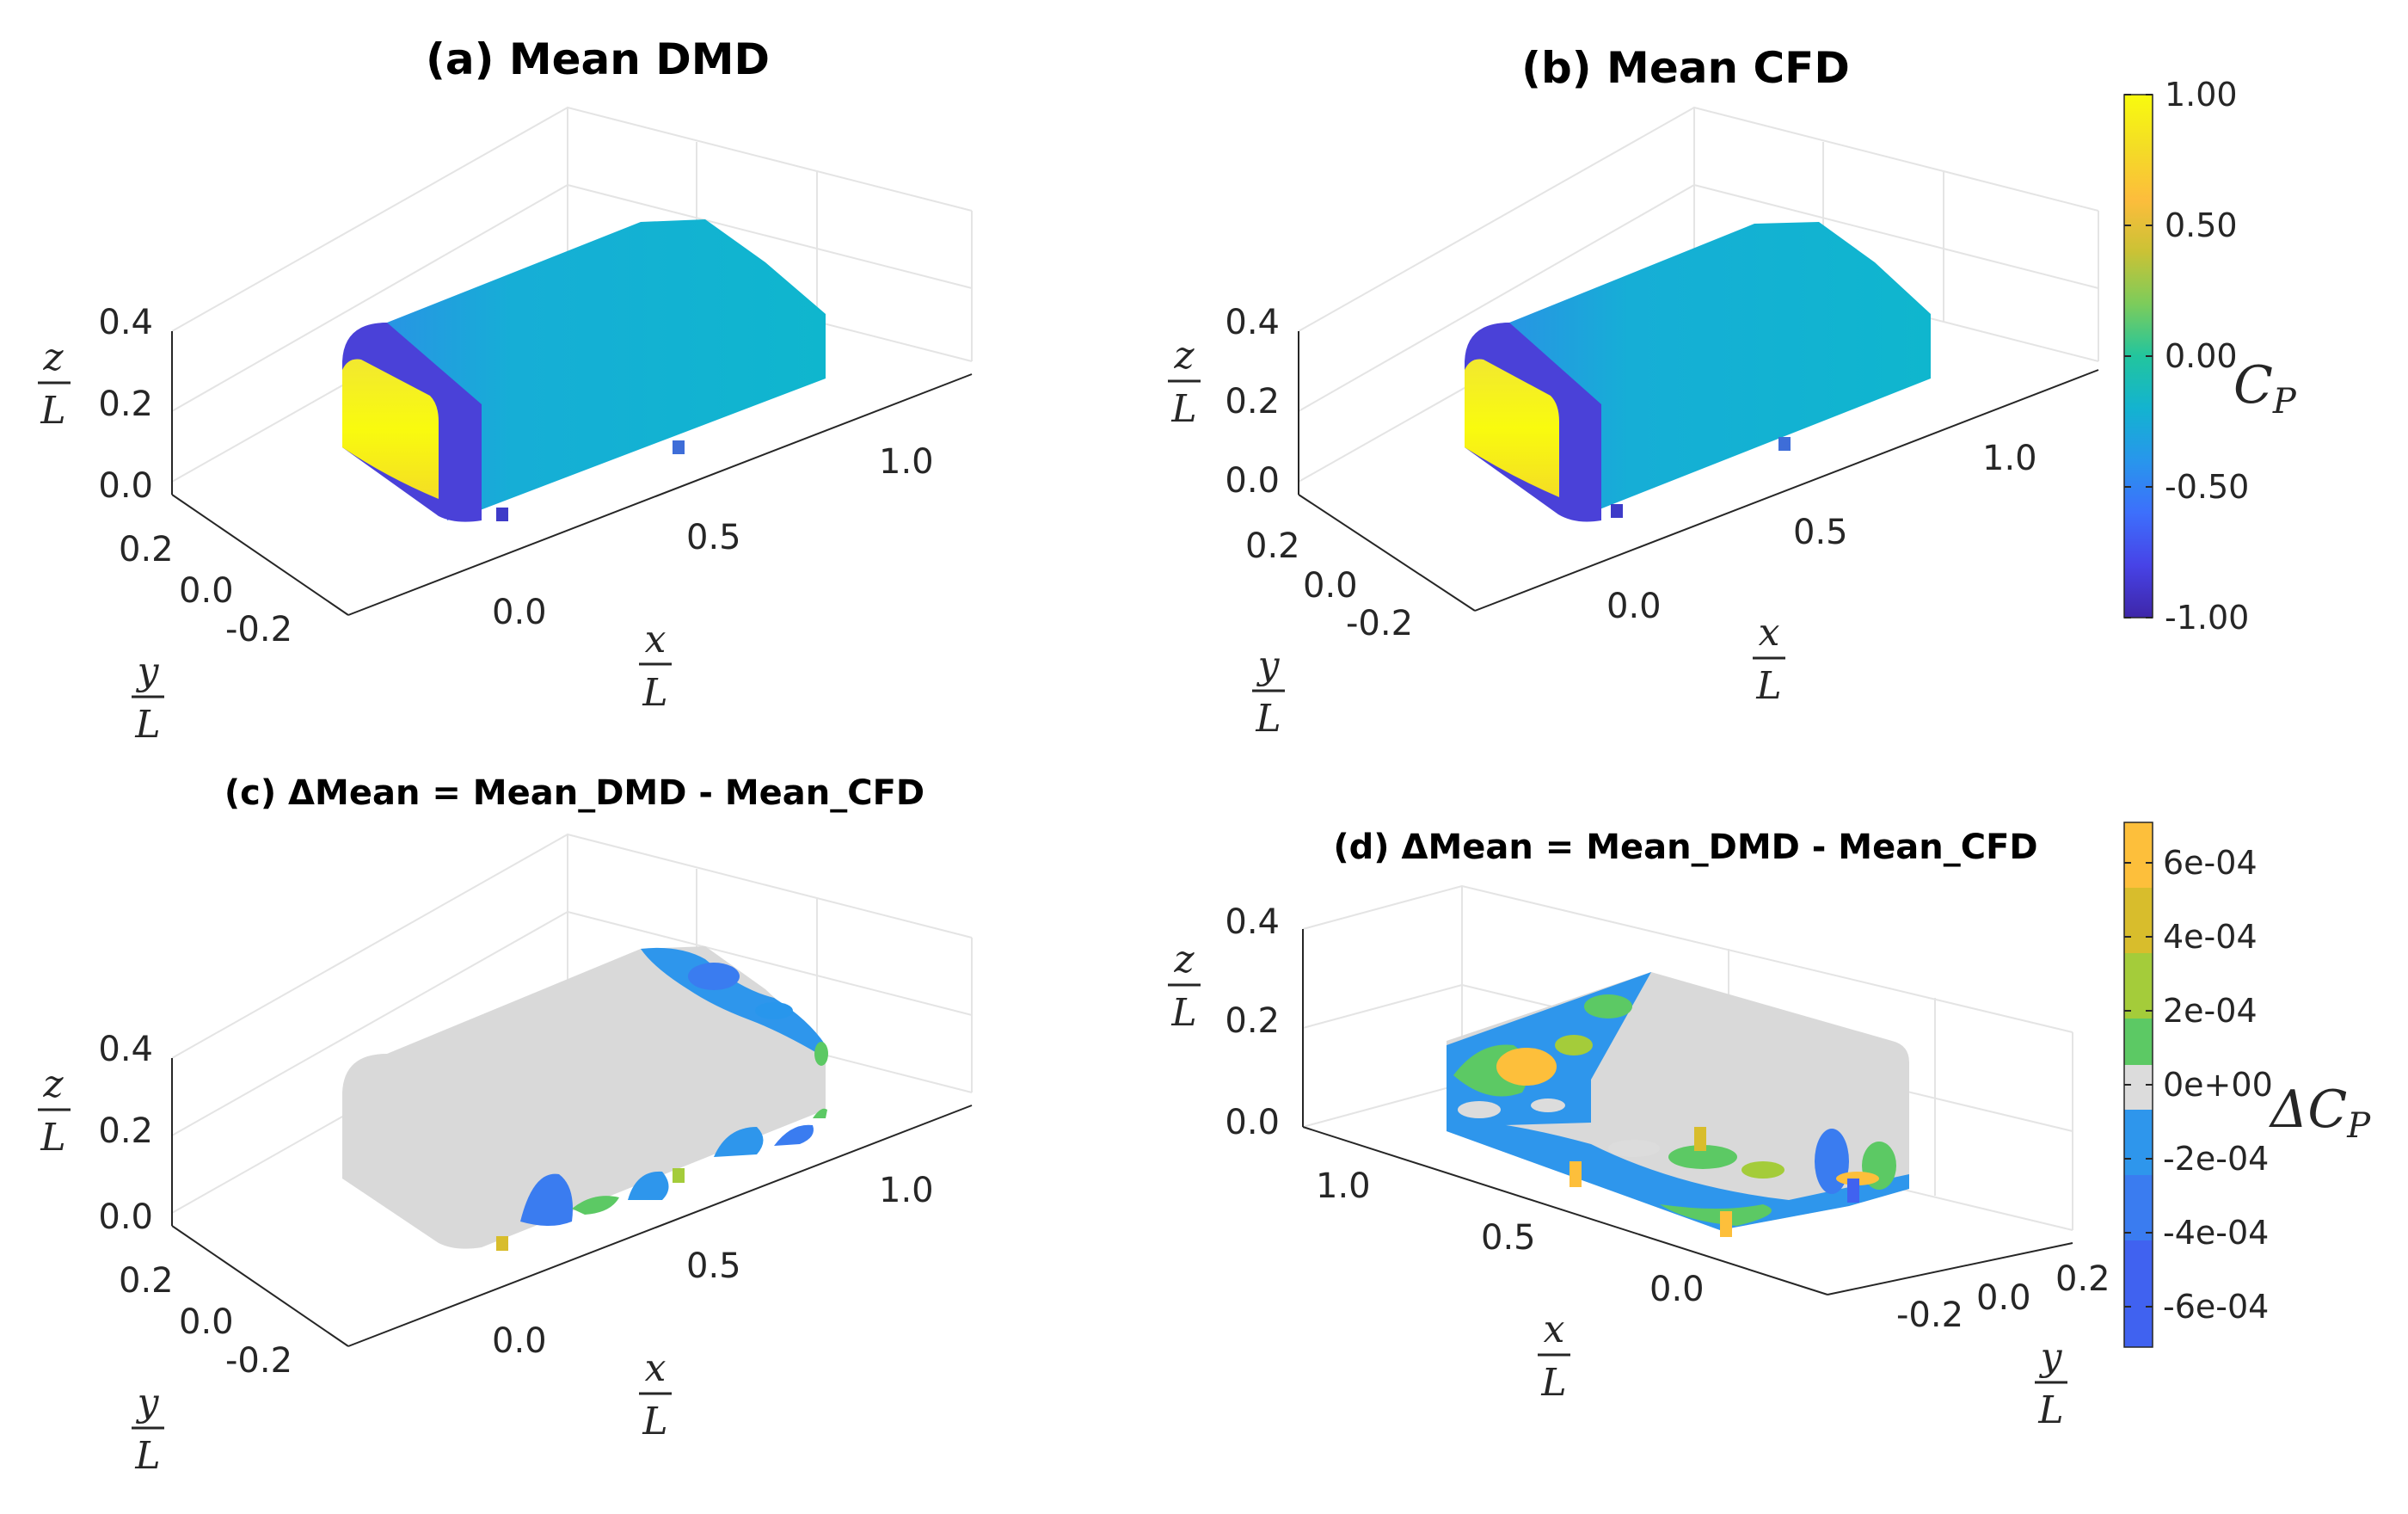  Describe the element at coordinates (148, 698) in the screenshot. I see `panel-a-y-label: y L` at that location.